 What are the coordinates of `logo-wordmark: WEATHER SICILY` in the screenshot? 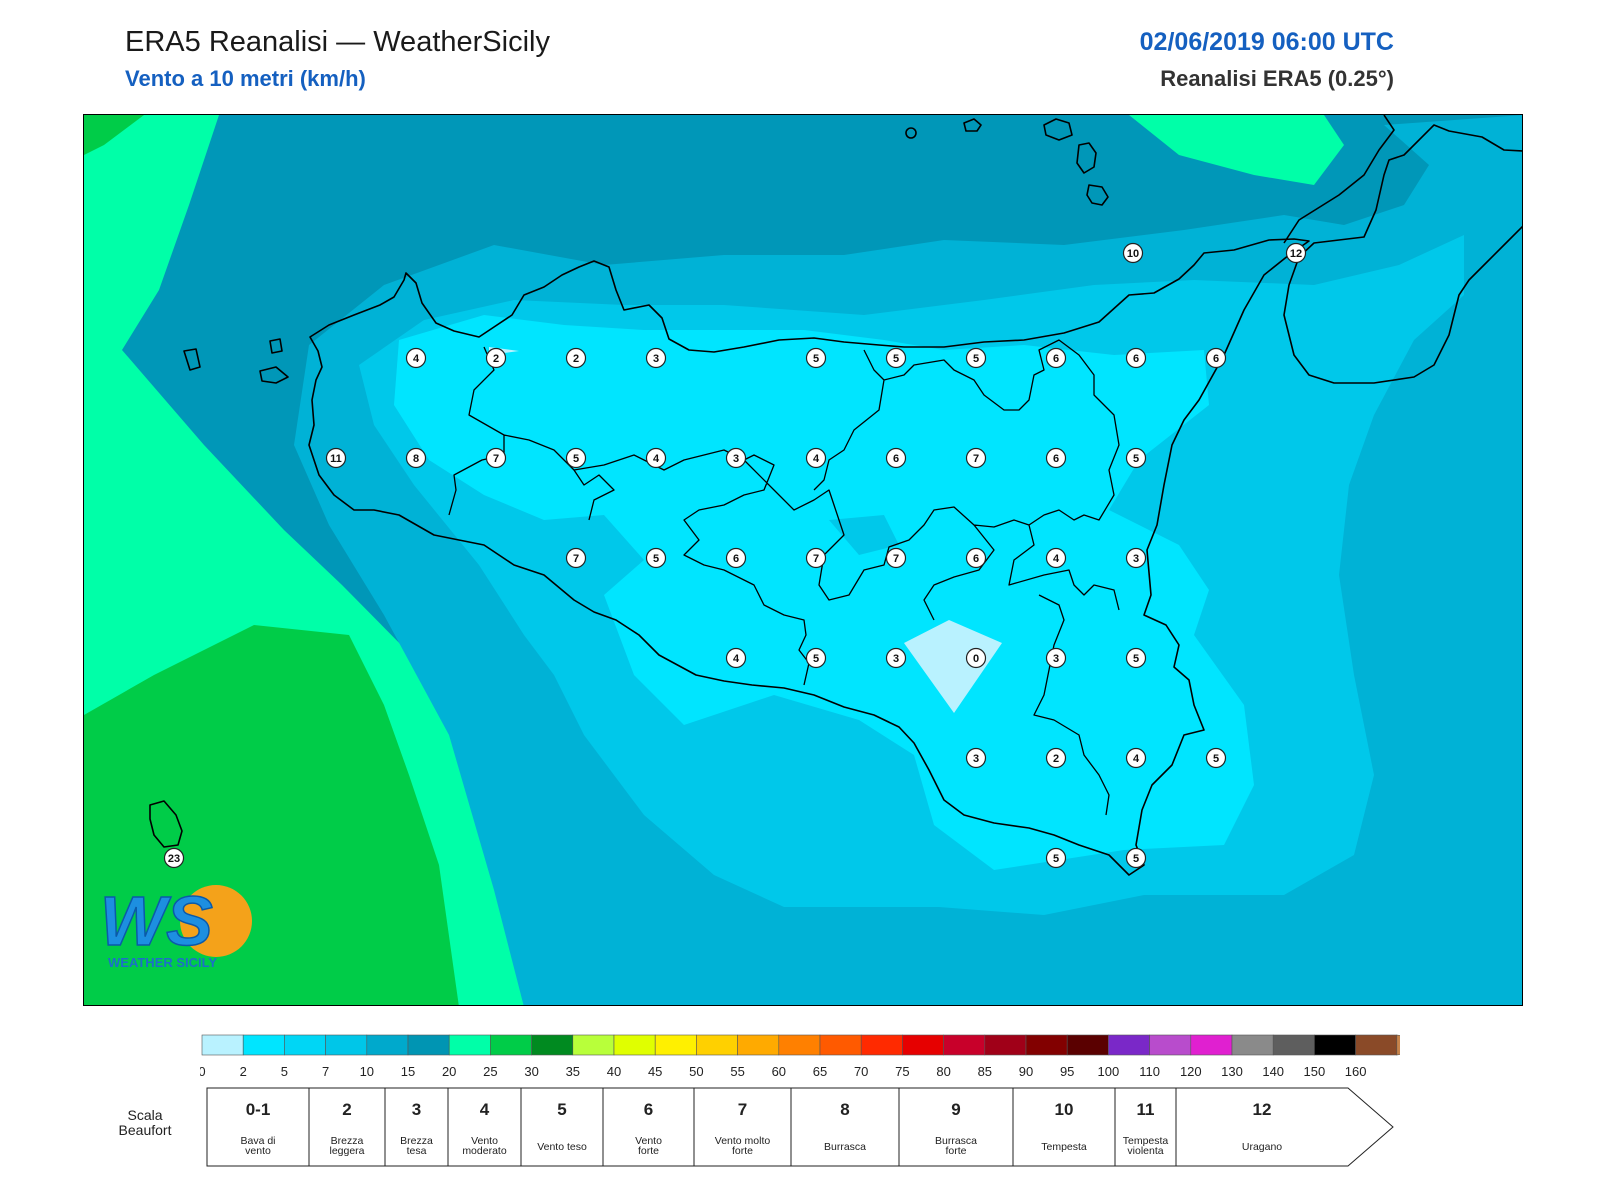 It's located at (162, 962).